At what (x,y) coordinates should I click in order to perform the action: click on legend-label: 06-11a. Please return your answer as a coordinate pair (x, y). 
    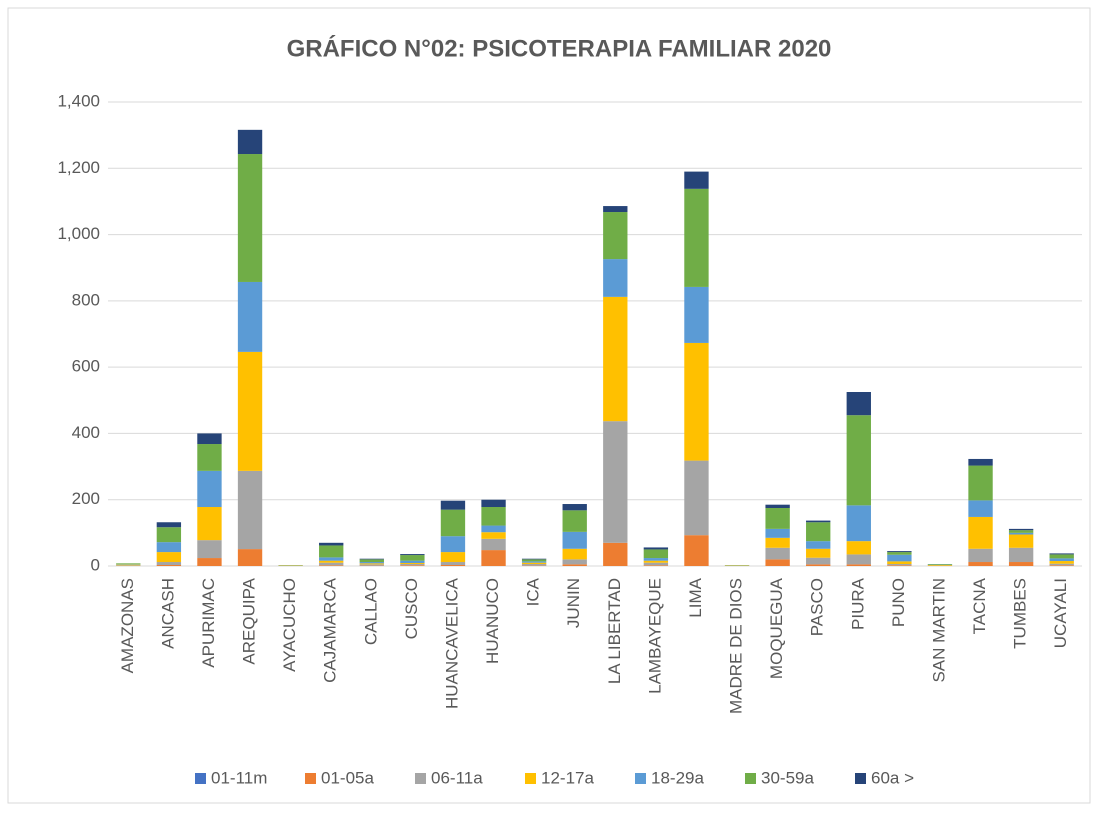
    Looking at the image, I should click on (457, 777).